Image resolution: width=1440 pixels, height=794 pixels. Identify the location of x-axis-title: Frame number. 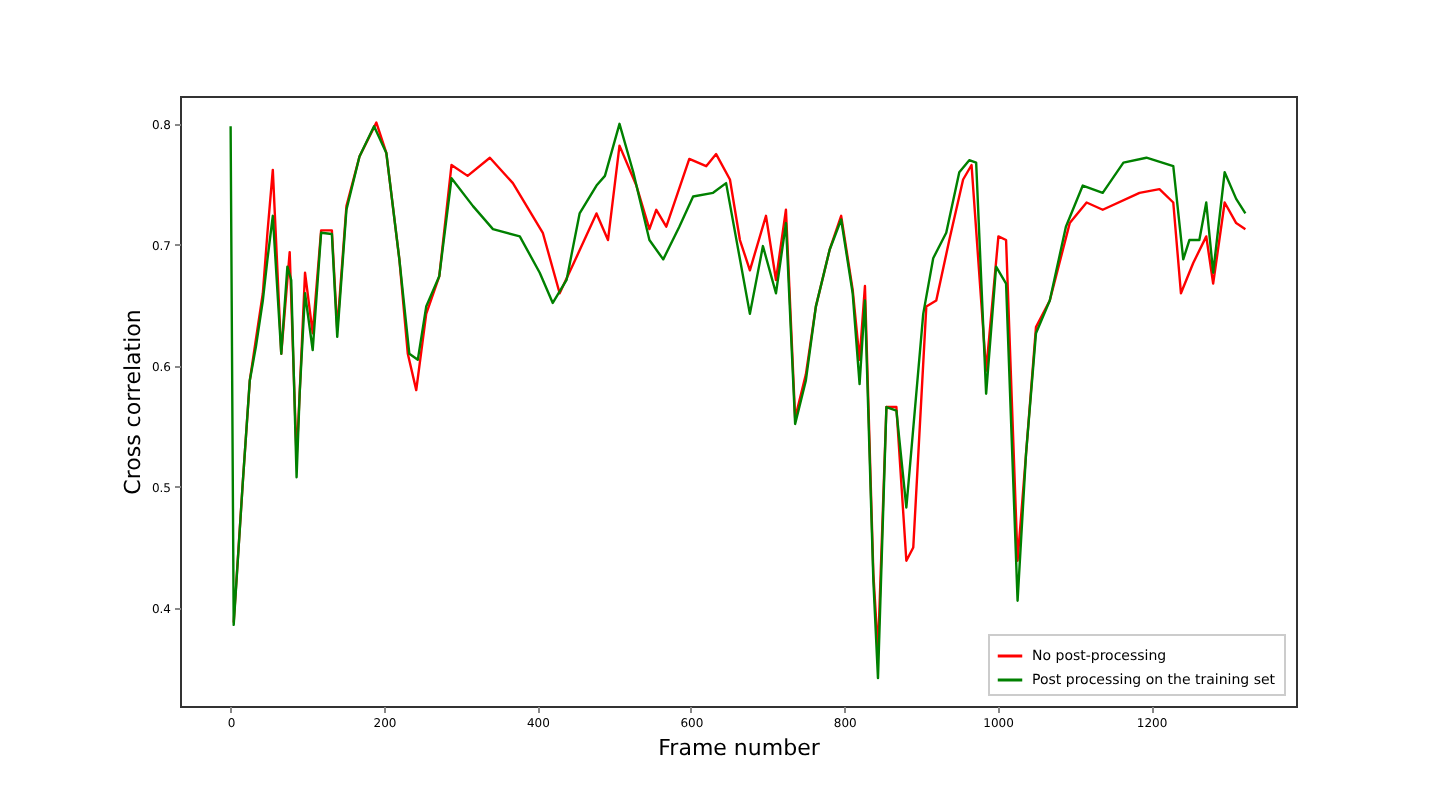
(739, 748).